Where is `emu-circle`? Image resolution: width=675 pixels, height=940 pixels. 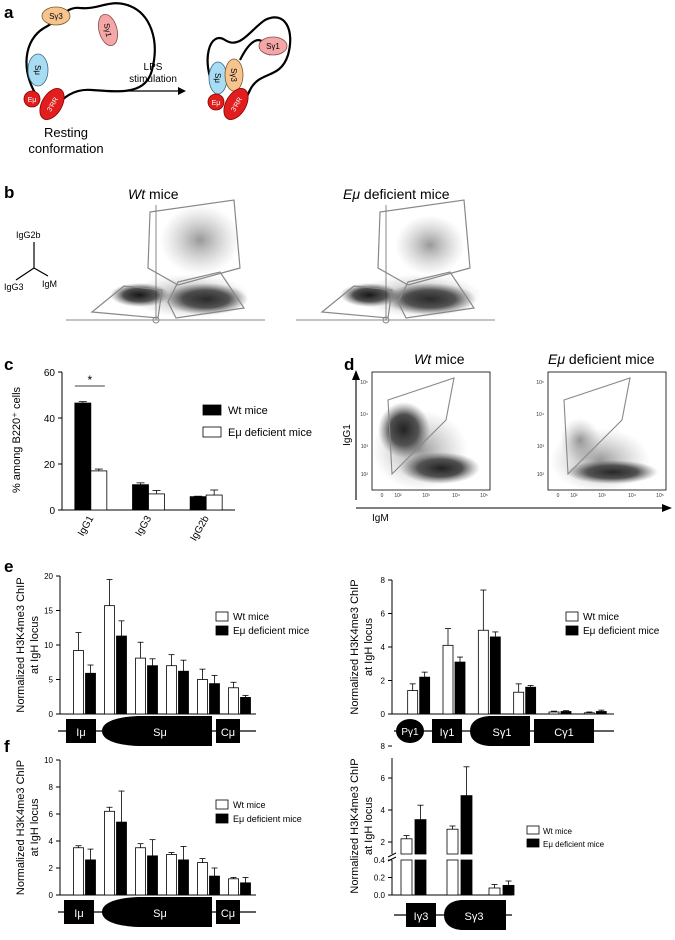
emu-circle is located at coordinates (32, 99).